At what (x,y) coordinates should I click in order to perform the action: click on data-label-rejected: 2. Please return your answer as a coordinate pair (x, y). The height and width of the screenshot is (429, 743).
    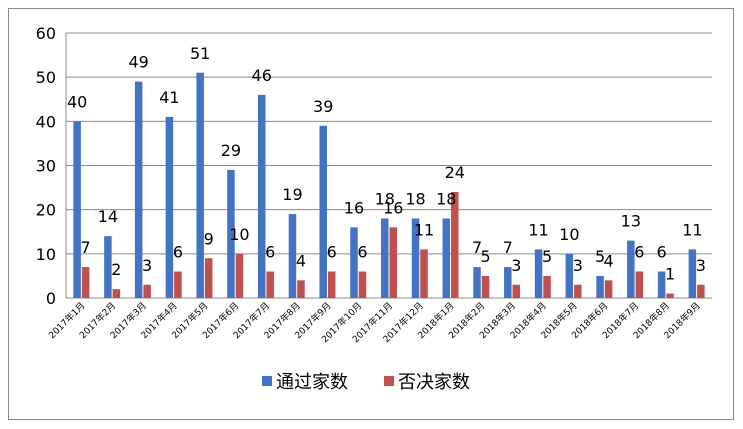
    Looking at the image, I should click on (116, 269).